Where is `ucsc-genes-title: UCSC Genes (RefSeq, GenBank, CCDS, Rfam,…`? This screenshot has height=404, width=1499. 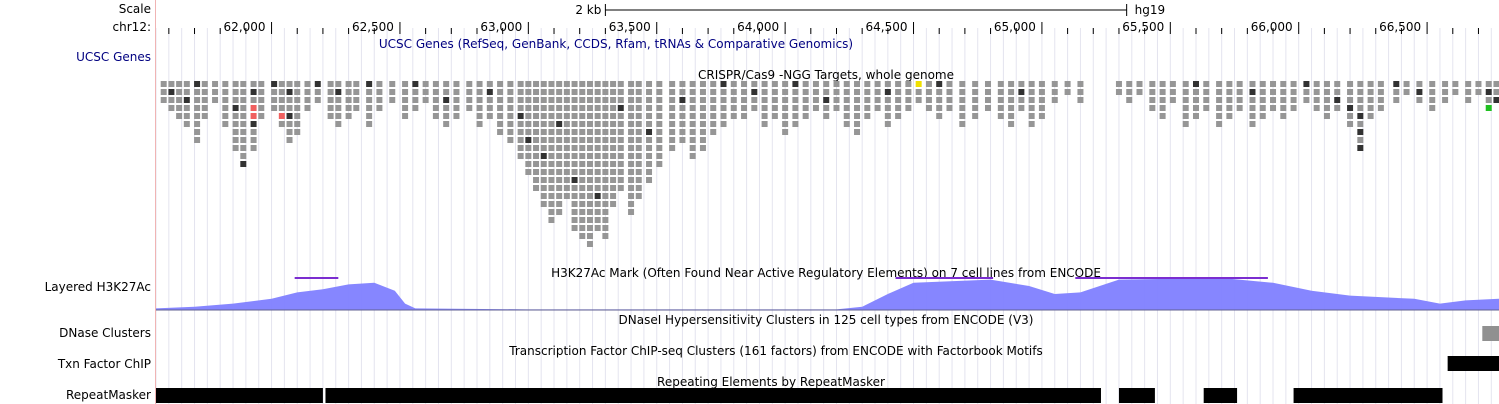 ucsc-genes-title: UCSC Genes (RefSeq, GenBank, CCDS, Rfam,… is located at coordinates (616, 44).